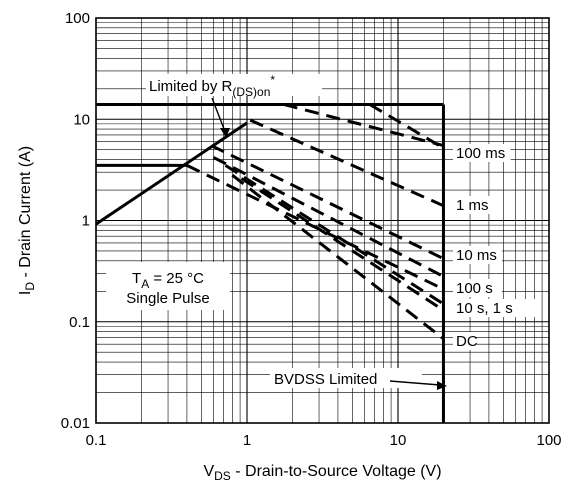 Image resolution: width=573 pixels, height=487 pixels. I want to click on bvdss-arrow, so click(415, 383).